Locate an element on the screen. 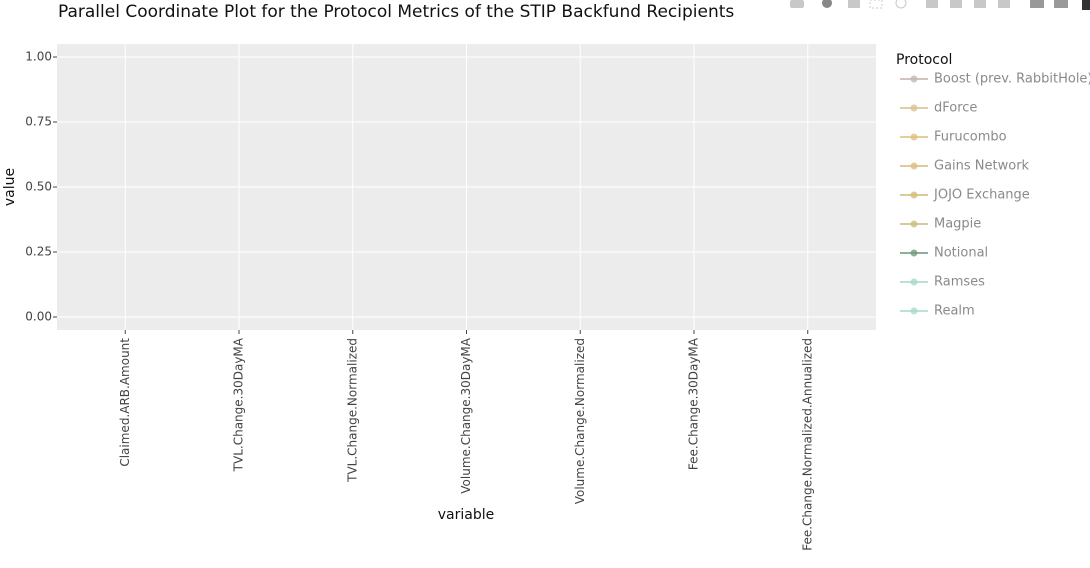 Image resolution: width=1090 pixels, height=568 pixels. legend-entry: Ramses is located at coordinates (959, 282).